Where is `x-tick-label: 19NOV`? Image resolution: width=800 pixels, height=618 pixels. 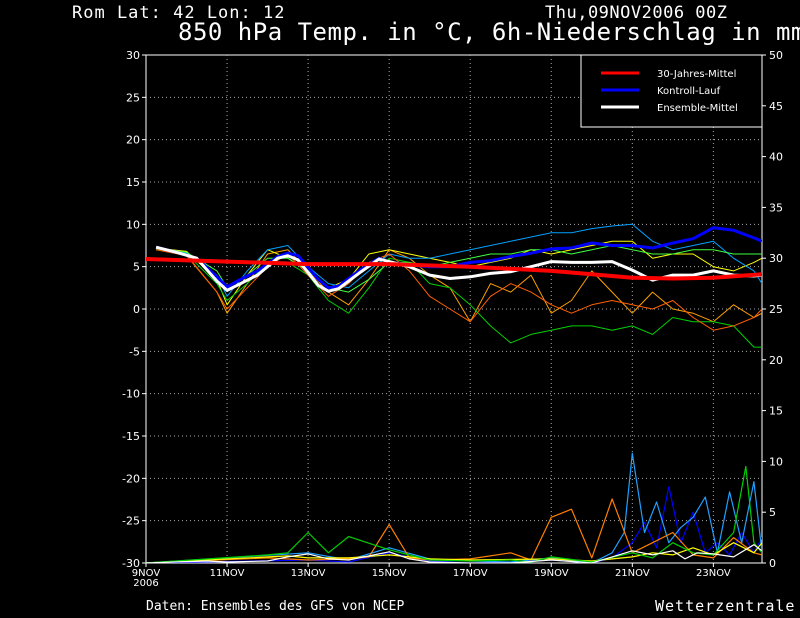
x-tick-label: 19NOV is located at coordinates (551, 573).